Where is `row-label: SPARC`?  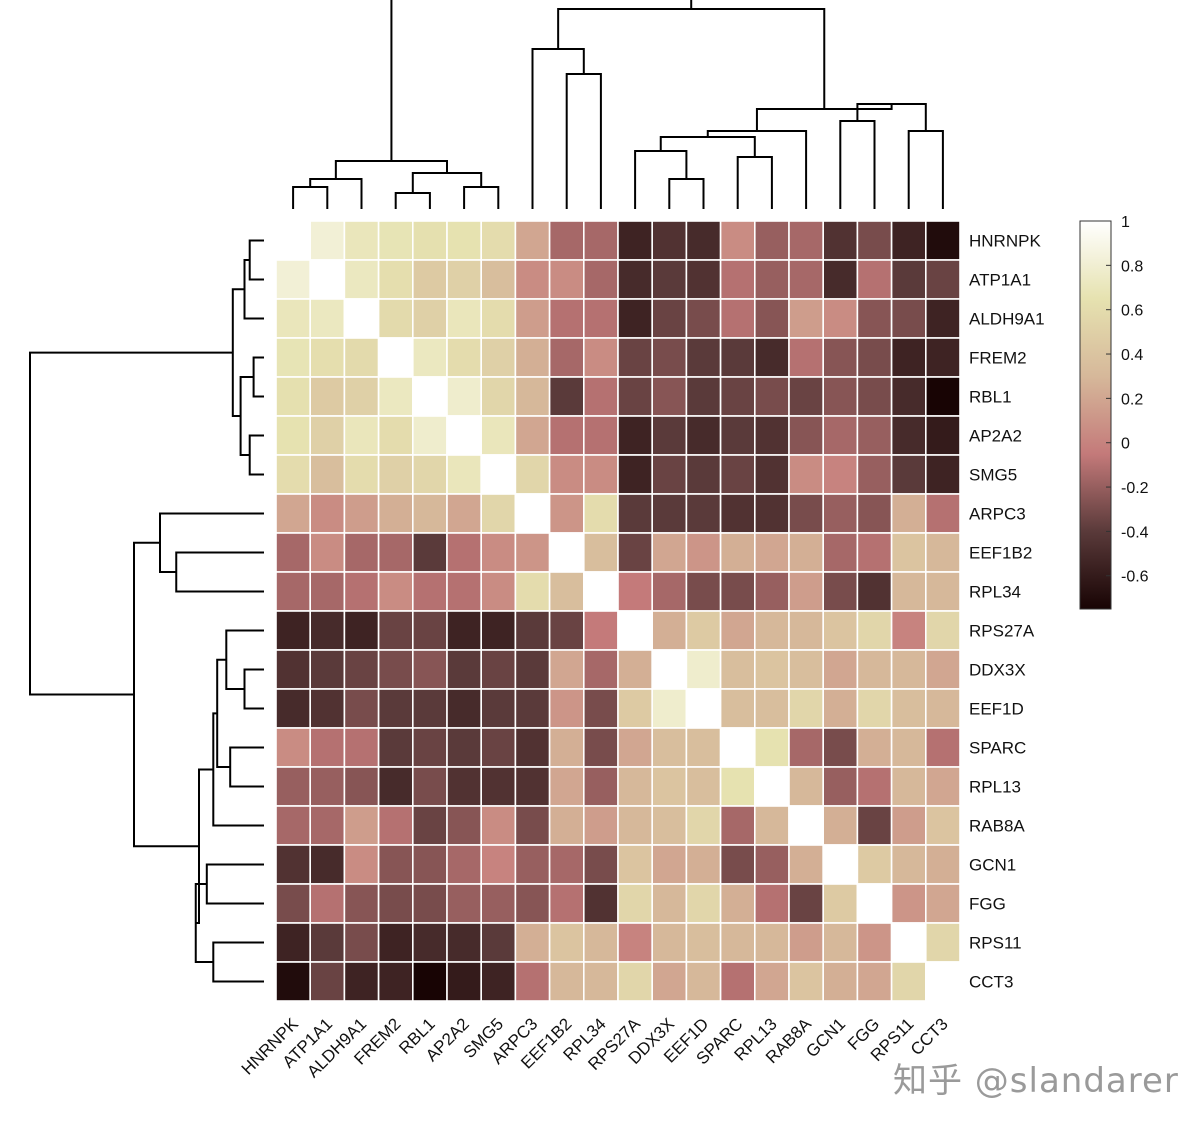
row-label: SPARC is located at coordinates (997, 748).